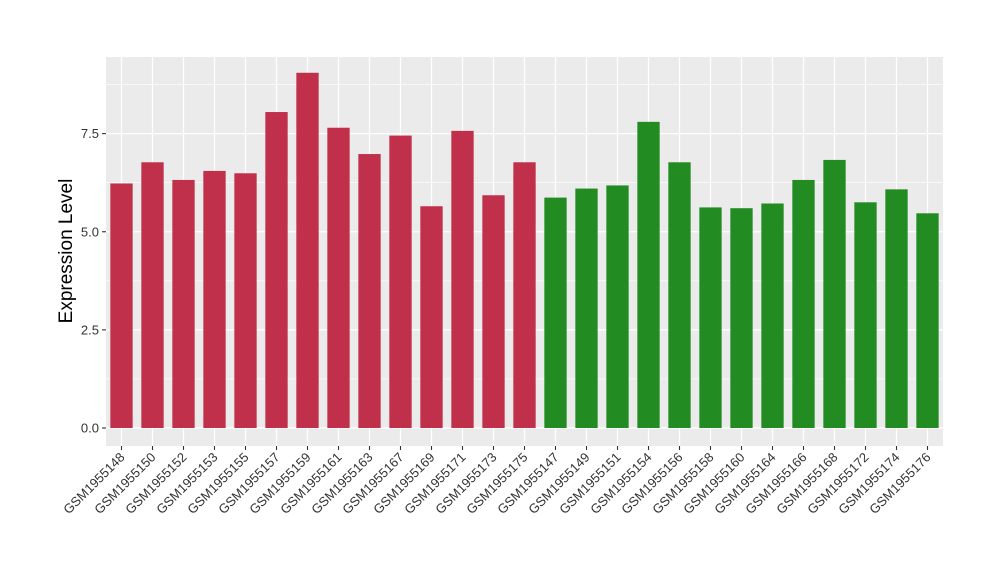  Describe the element at coordinates (66, 251) in the screenshot. I see `y-axis-label: Expression Level` at that location.